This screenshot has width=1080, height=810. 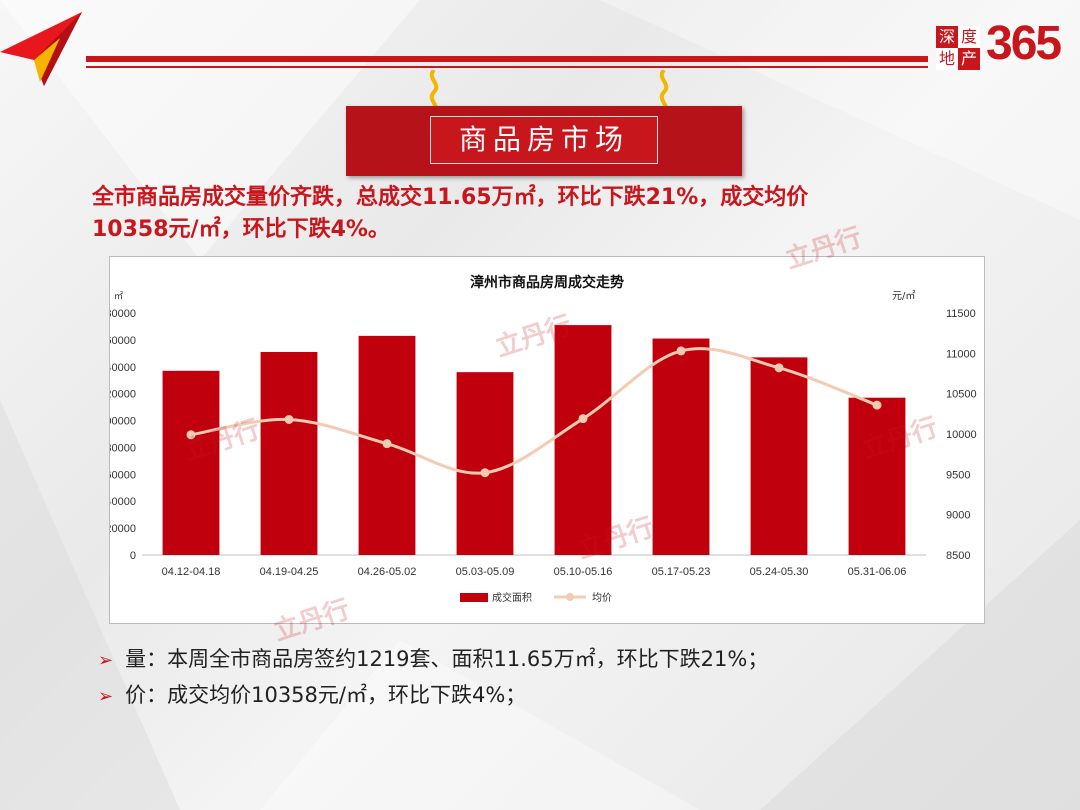 I want to click on y-right-tick-label: 10500, so click(x=961, y=395).